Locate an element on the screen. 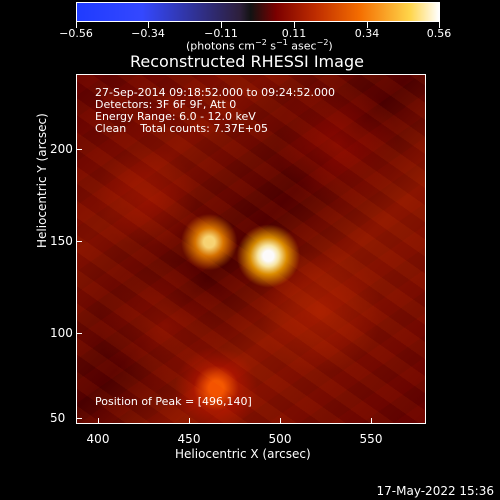 This screenshot has width=500, height=500. units-mid: s is located at coordinates (271, 46).